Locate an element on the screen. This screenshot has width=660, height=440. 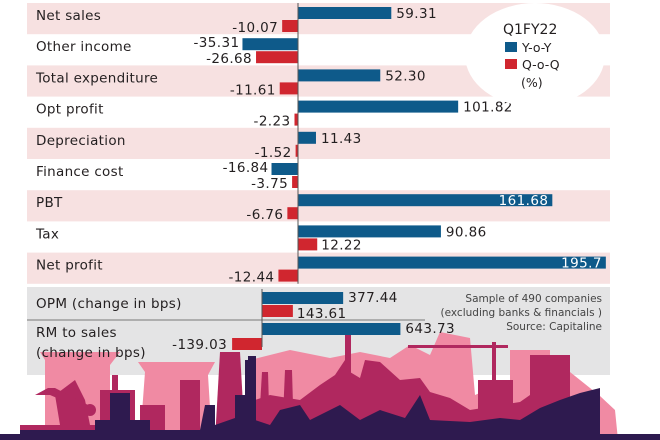
value-label-yoy: -35.31 is located at coordinates (217, 43).